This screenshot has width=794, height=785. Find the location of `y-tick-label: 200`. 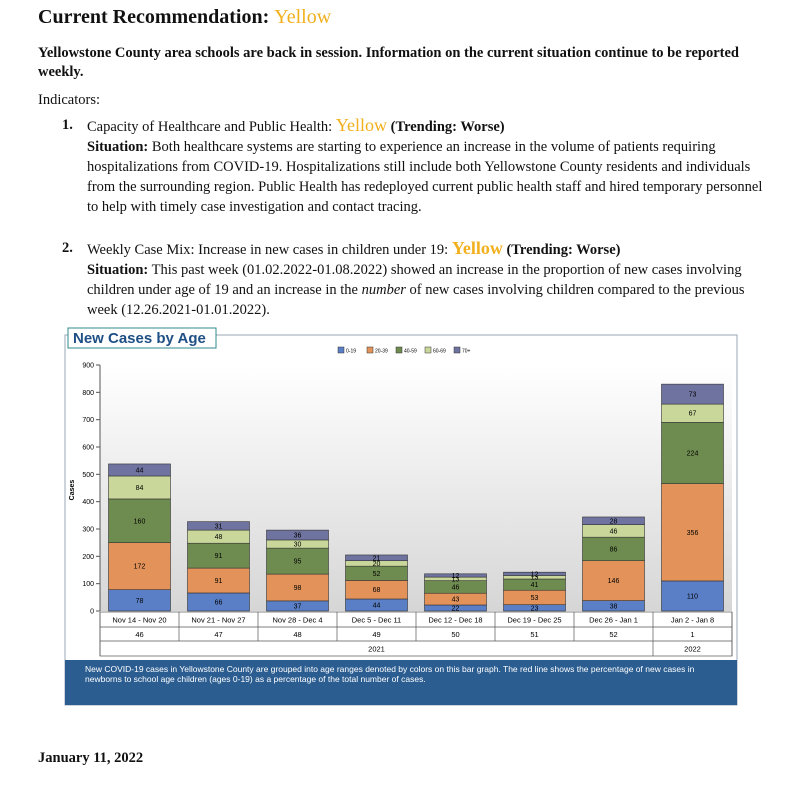

y-tick-label: 200 is located at coordinates (88, 557).